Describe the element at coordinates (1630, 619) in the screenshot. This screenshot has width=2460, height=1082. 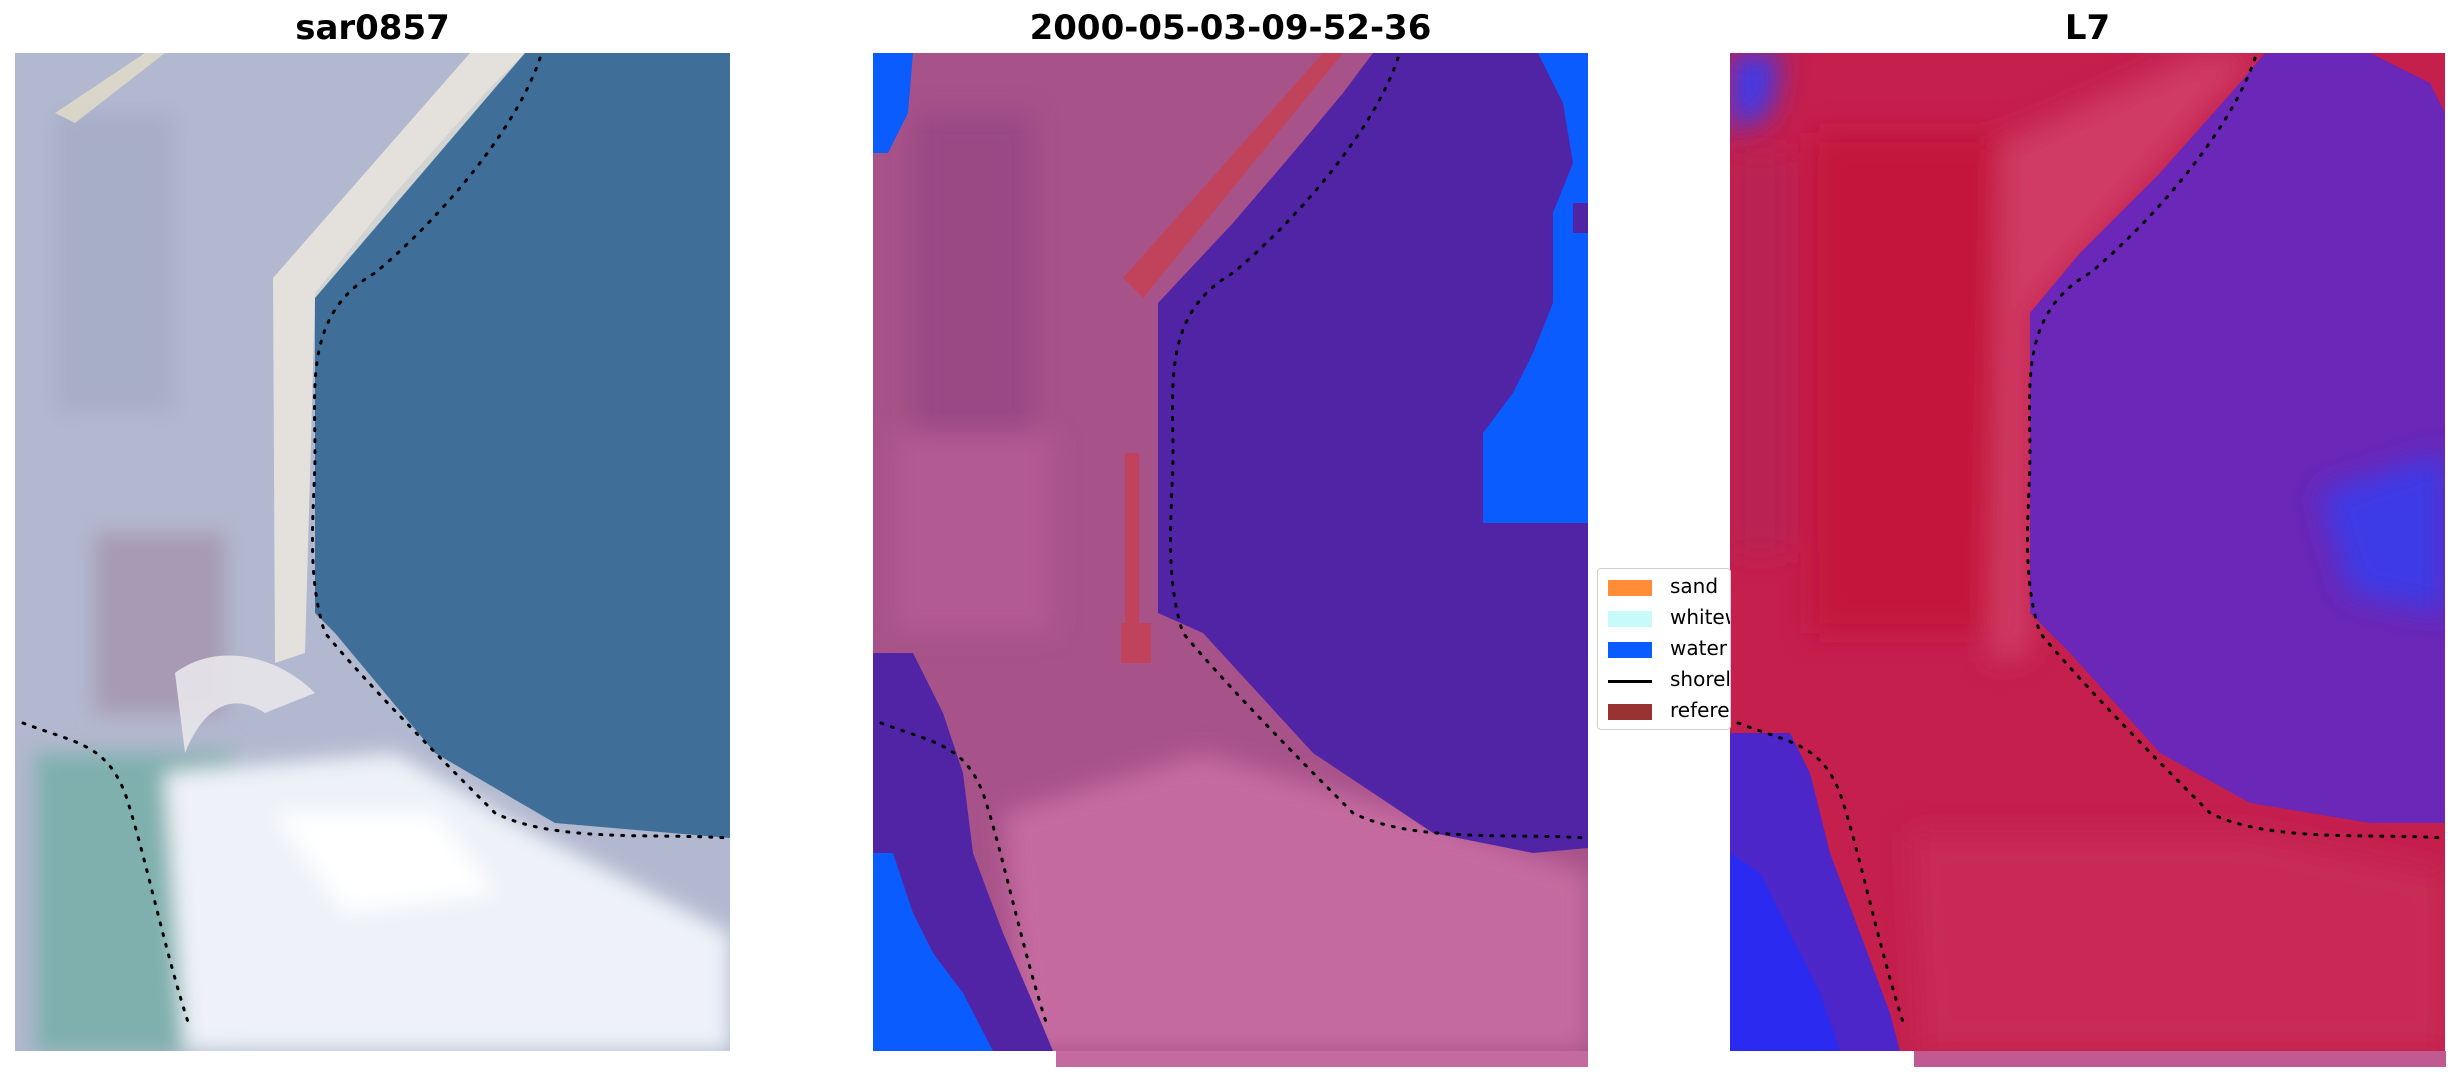
I see `whitewater-swatch` at that location.